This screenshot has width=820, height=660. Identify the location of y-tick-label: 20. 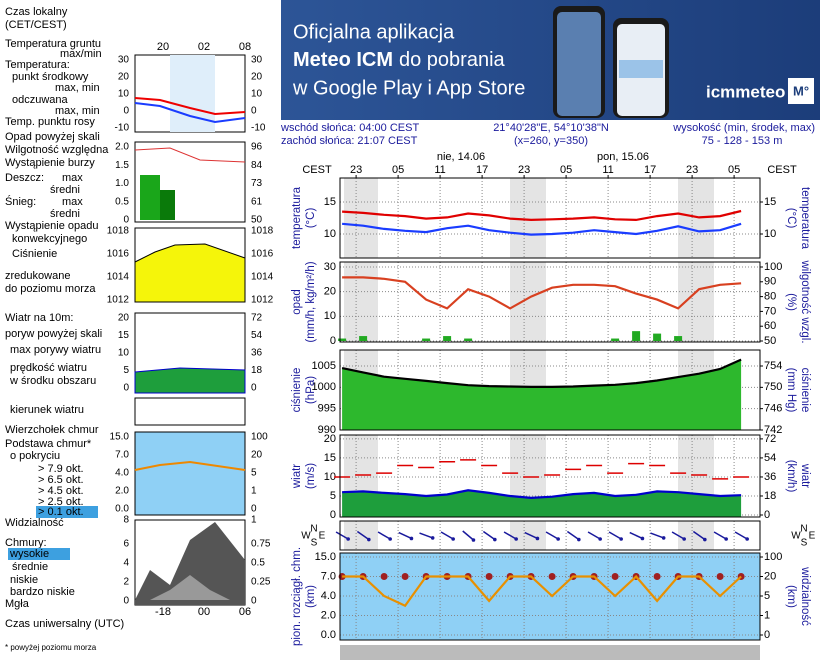
(330, 439).